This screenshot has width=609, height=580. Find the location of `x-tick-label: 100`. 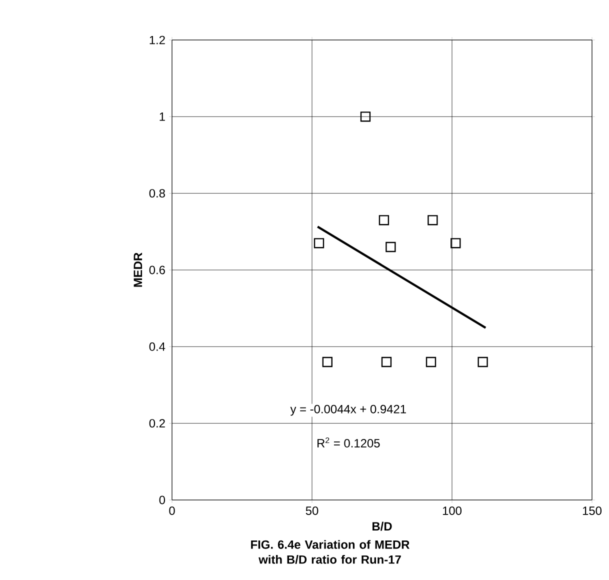

x-tick-label: 100 is located at coordinates (452, 510).